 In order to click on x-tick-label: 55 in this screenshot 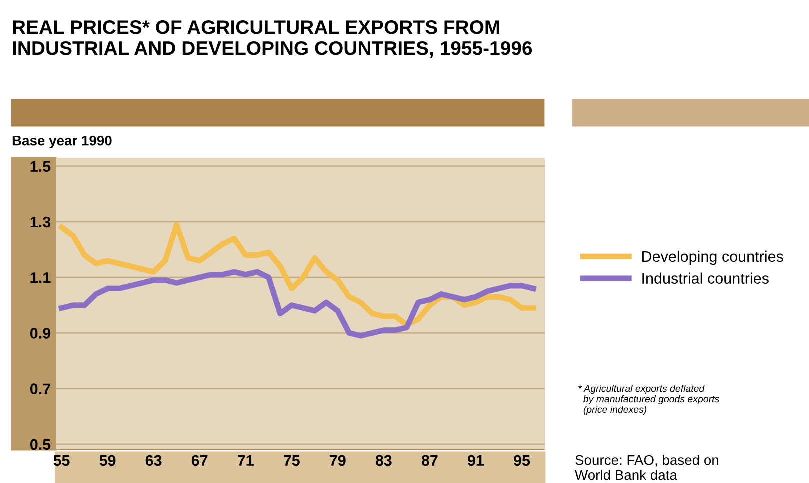, I will do `click(62, 460)`.